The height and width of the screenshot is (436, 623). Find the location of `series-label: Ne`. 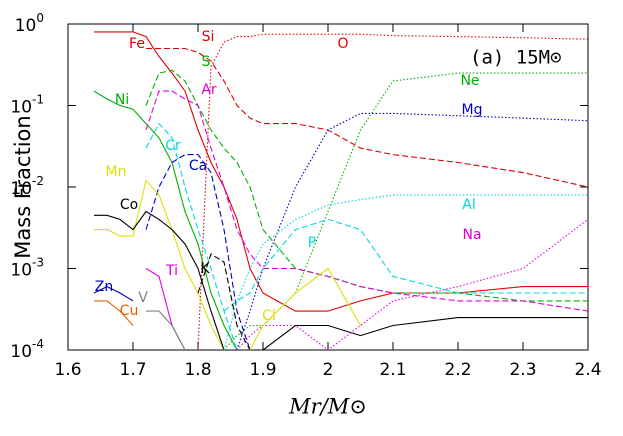

series-label: Ne is located at coordinates (469, 81).